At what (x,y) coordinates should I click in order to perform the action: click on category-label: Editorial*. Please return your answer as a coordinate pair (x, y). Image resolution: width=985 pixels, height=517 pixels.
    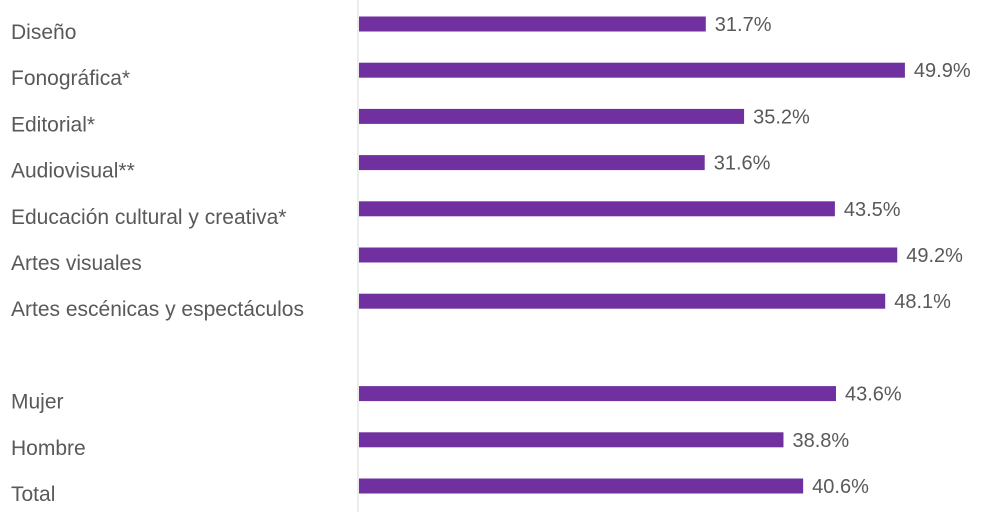
    Looking at the image, I should click on (53, 124).